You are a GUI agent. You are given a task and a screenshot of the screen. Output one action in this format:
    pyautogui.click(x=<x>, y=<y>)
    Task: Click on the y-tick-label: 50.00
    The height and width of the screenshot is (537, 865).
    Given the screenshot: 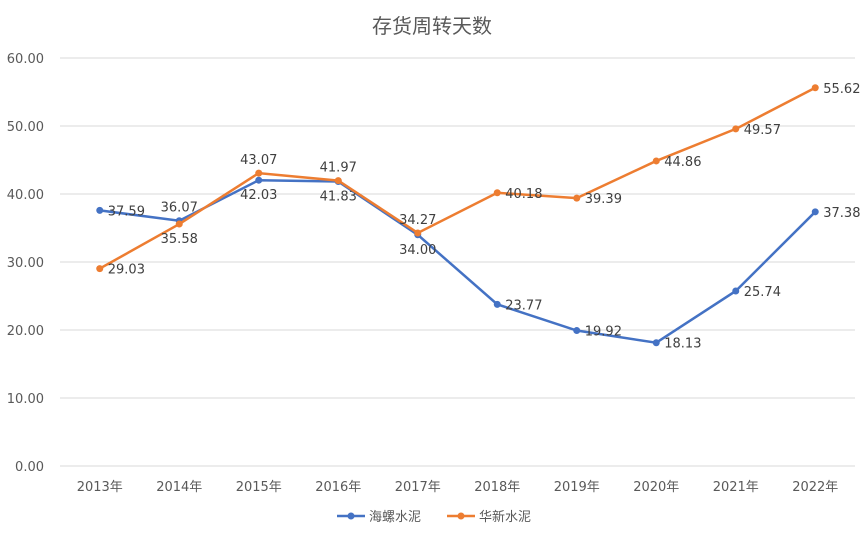 What is the action you would take?
    pyautogui.click(x=25, y=127)
    